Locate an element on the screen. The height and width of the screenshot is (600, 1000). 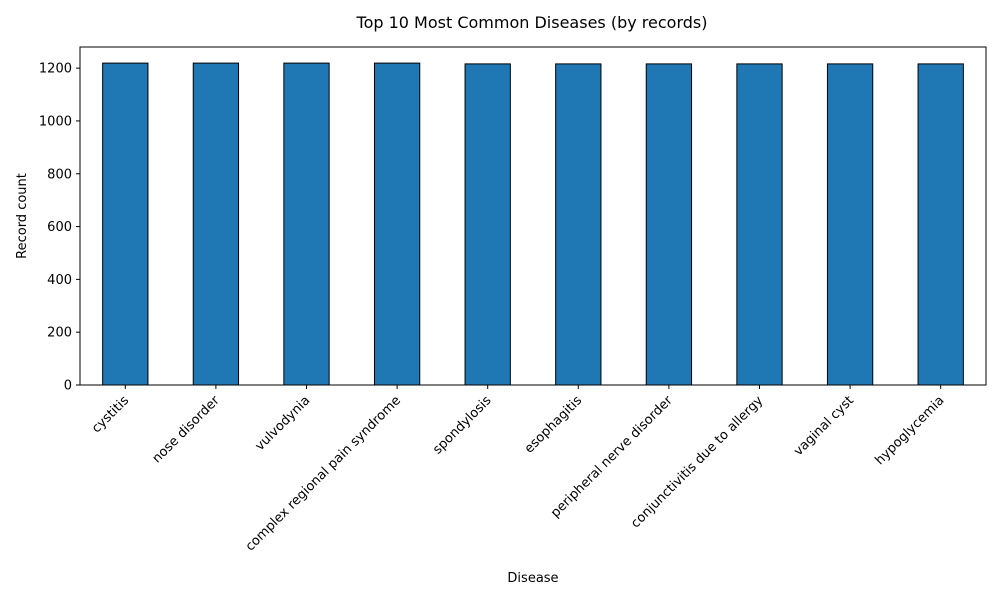
x-tick-label: esophagitis is located at coordinates (553, 424).